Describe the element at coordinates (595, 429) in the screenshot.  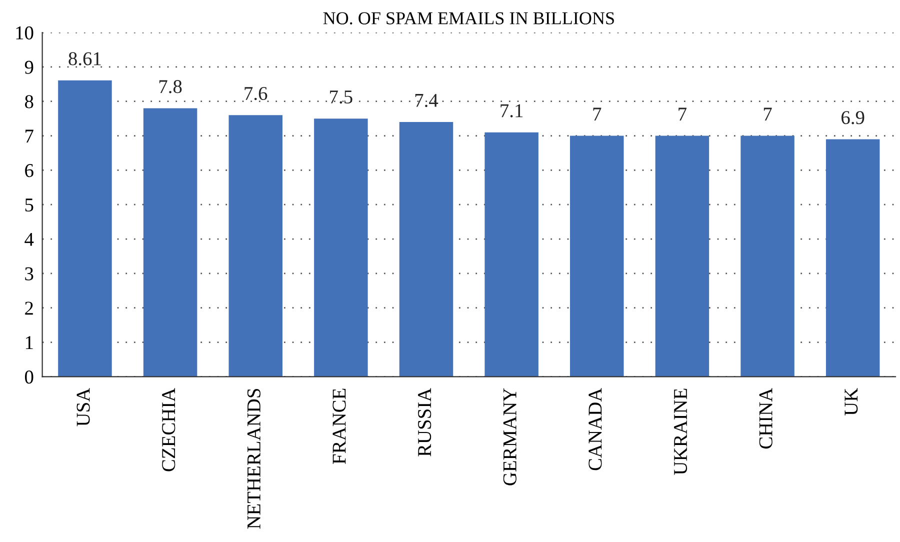
I see `x-tick-label: CANADA` at that location.